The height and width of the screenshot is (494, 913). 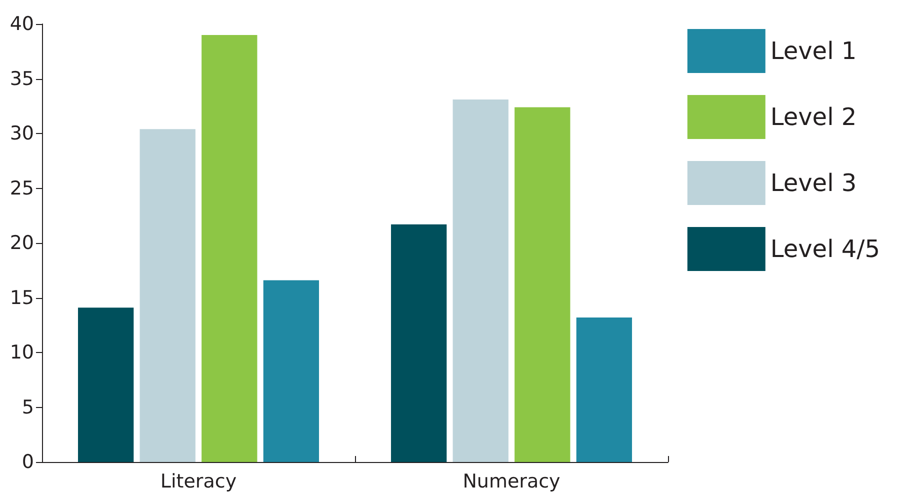 What do you see at coordinates (28, 407) in the screenshot?
I see `y-tick-label: 5` at bounding box center [28, 407].